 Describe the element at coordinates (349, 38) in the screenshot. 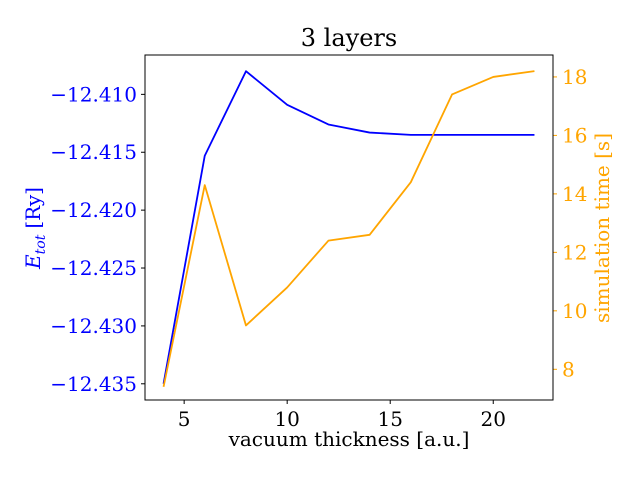

I see `chart-title: 3 layers` at that location.